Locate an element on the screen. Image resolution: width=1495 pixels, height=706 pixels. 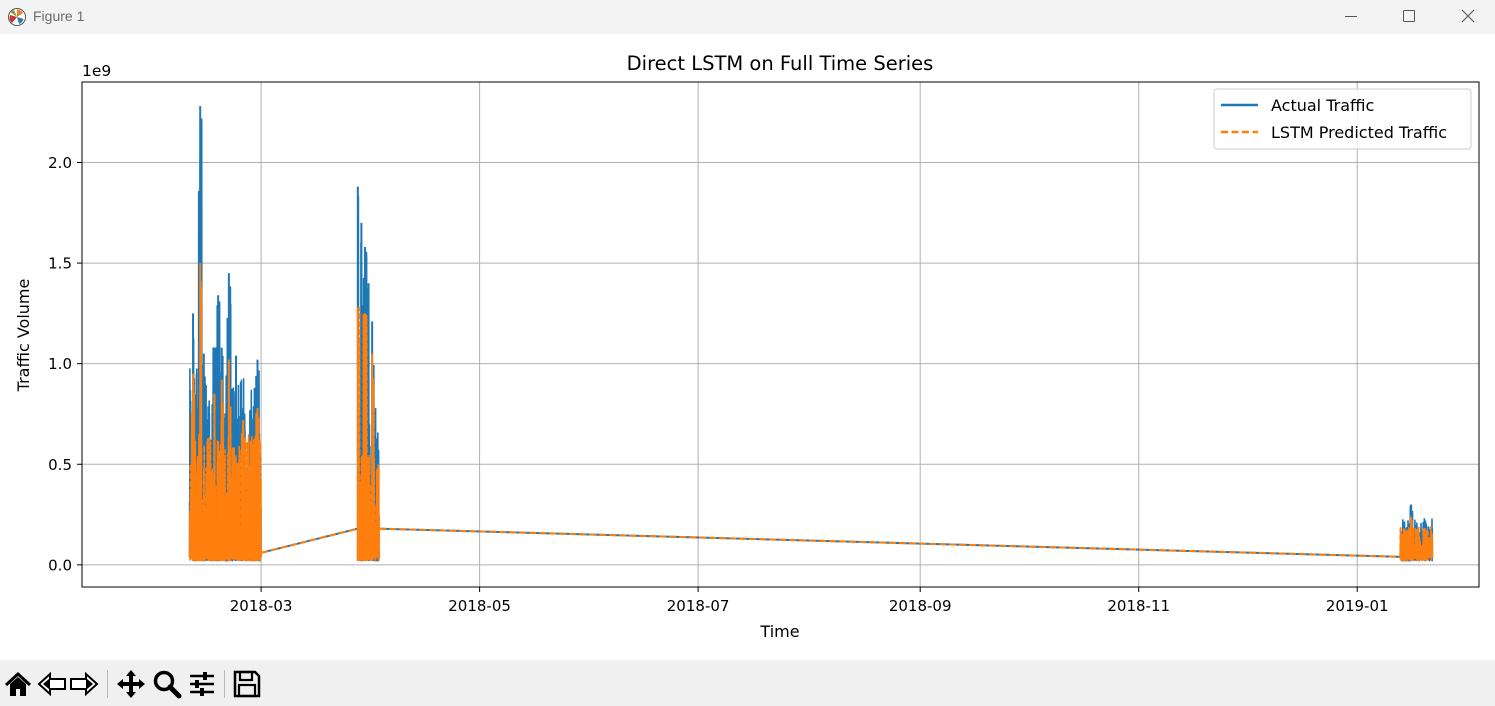
minimize-button is located at coordinates (1351, 17).